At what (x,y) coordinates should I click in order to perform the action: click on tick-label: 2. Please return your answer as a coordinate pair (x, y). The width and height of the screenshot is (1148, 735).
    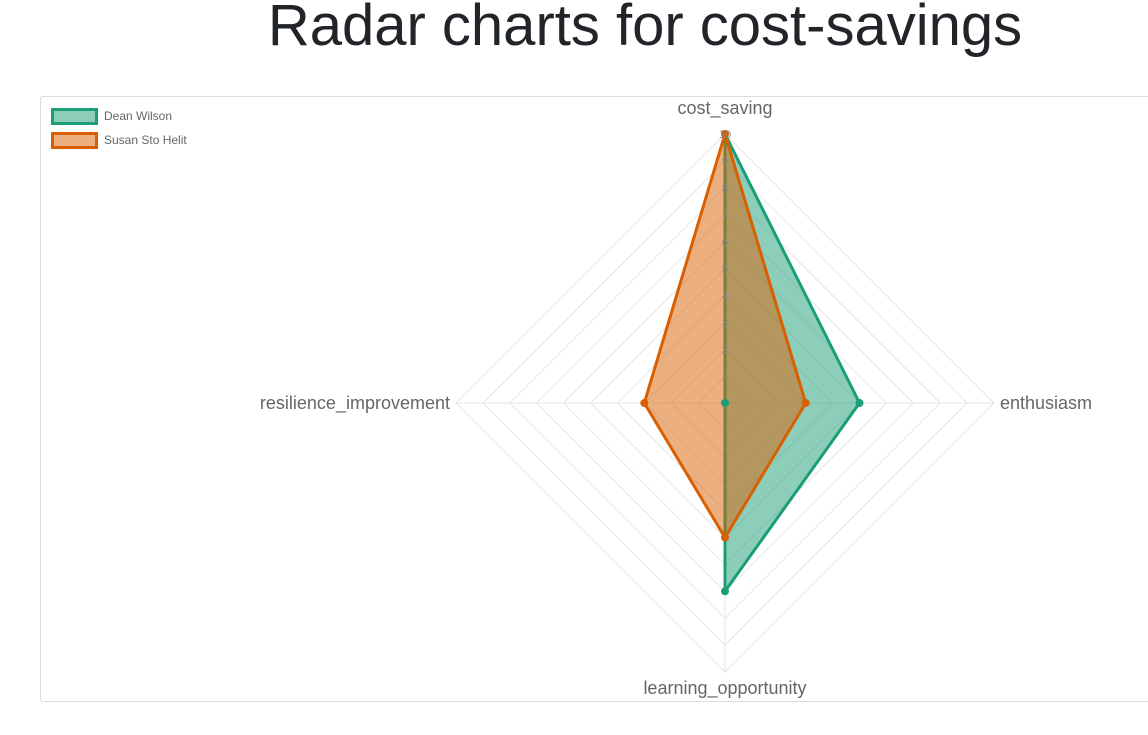
    Looking at the image, I should click on (725, 350).